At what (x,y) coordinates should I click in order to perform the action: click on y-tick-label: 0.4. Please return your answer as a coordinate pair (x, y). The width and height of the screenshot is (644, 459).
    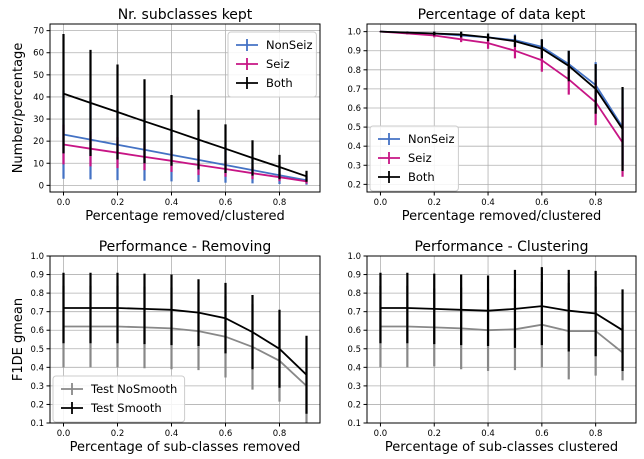
    Looking at the image, I should click on (354, 368).